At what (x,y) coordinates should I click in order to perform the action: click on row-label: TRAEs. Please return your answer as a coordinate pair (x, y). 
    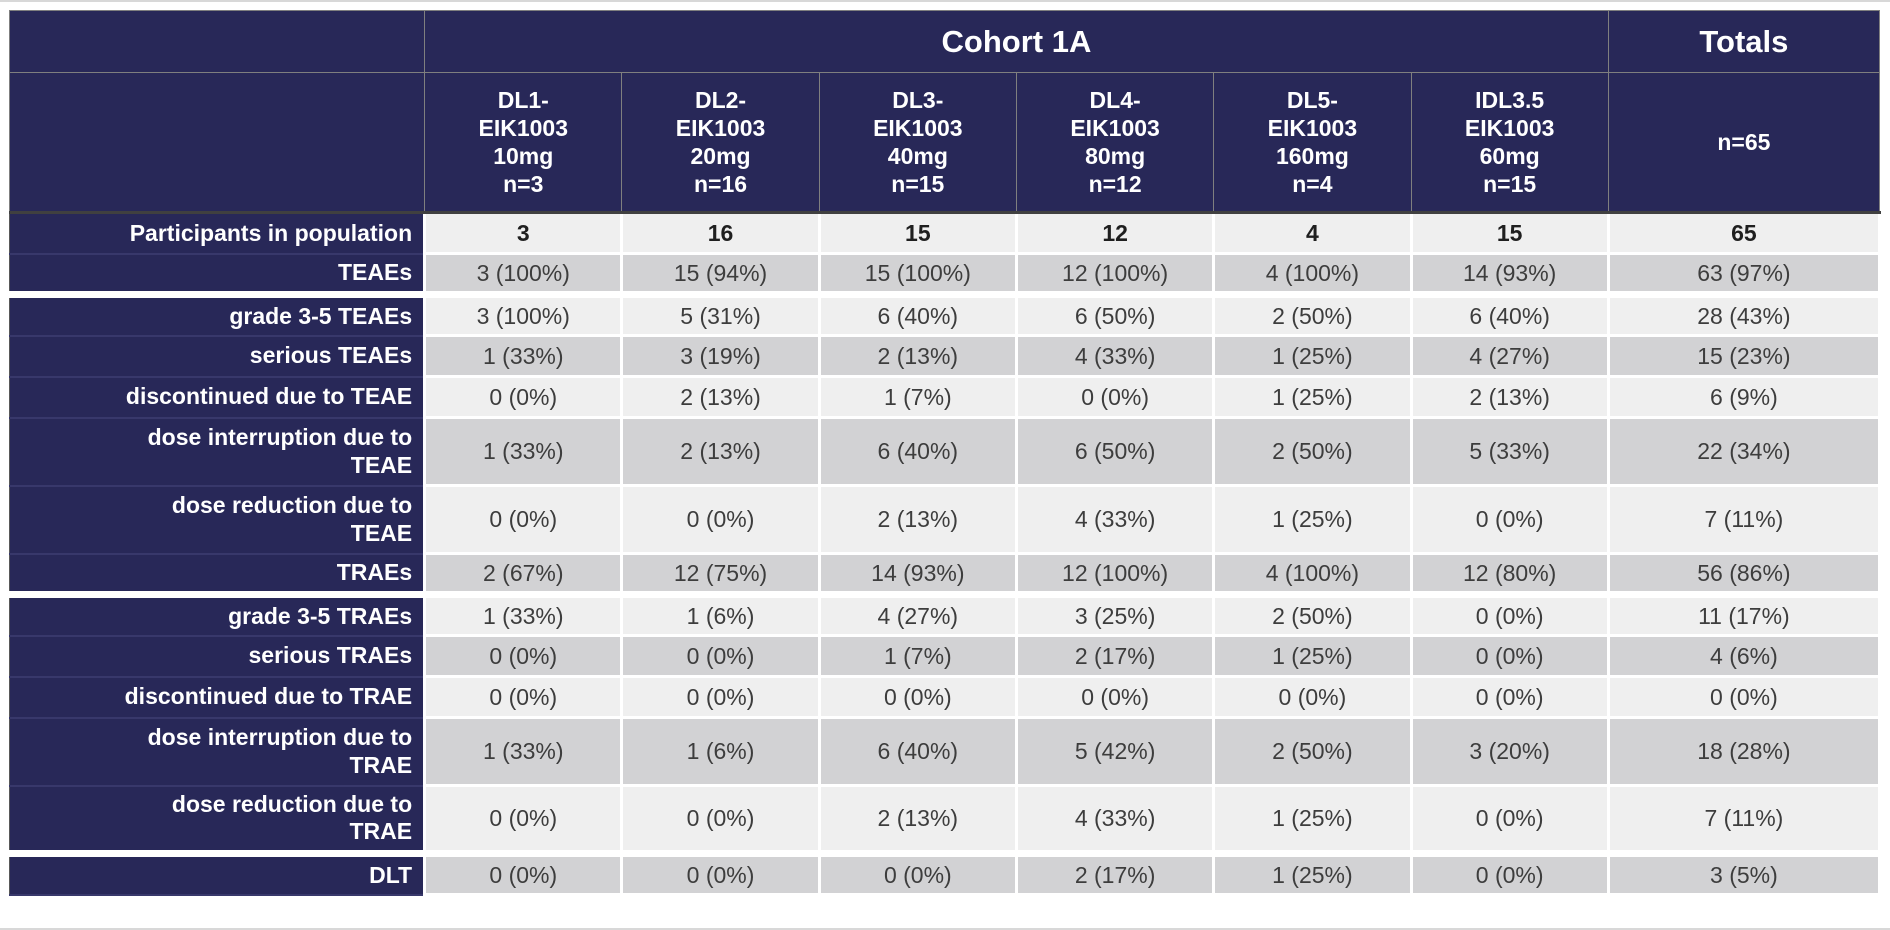
    Looking at the image, I should click on (217, 574).